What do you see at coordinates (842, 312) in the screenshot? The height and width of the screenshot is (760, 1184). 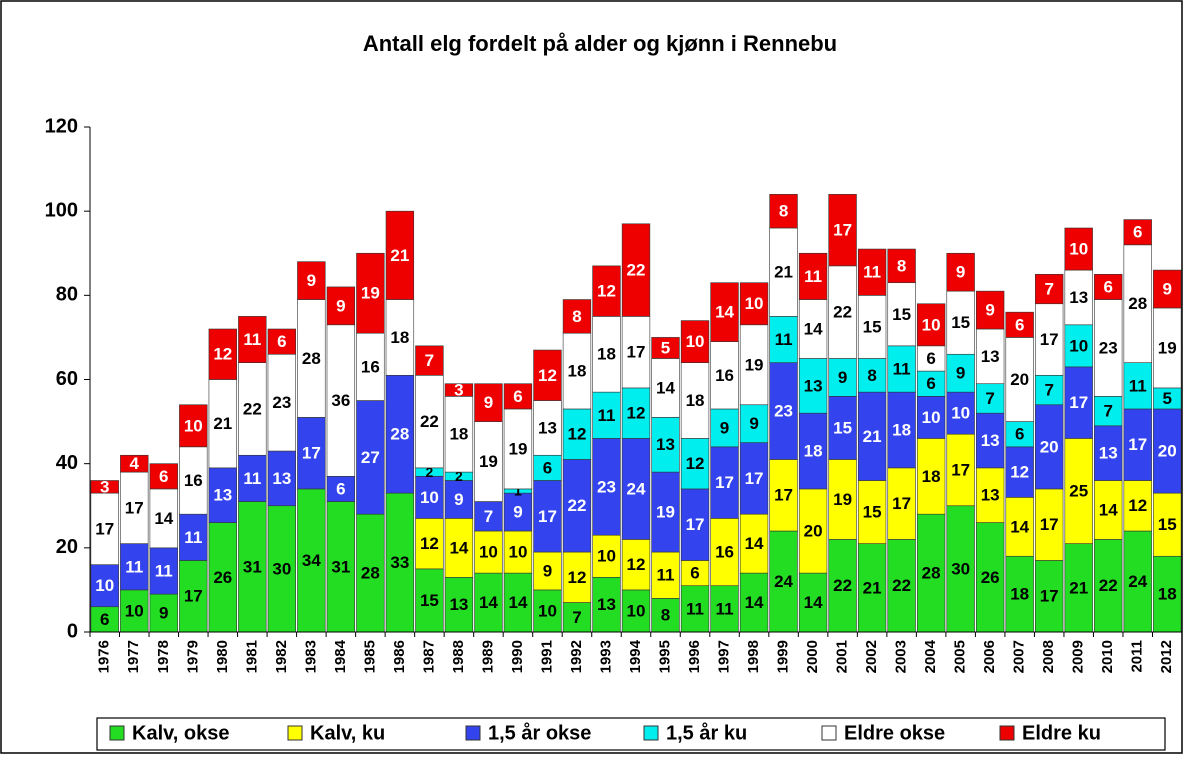 I see `data-label: 22` at bounding box center [842, 312].